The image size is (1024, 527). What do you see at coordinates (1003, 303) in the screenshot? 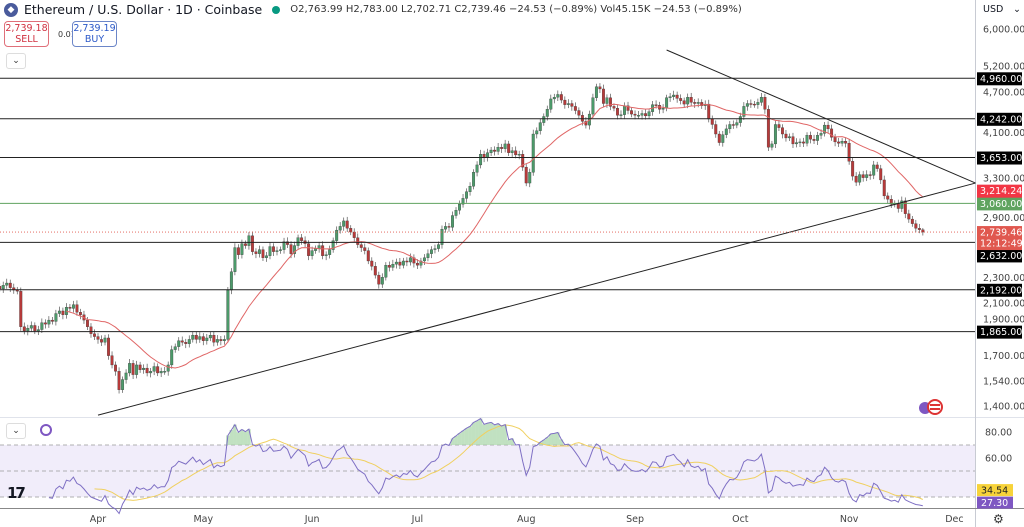
I see `price-tick-label: 2,100.00` at bounding box center [1003, 303].